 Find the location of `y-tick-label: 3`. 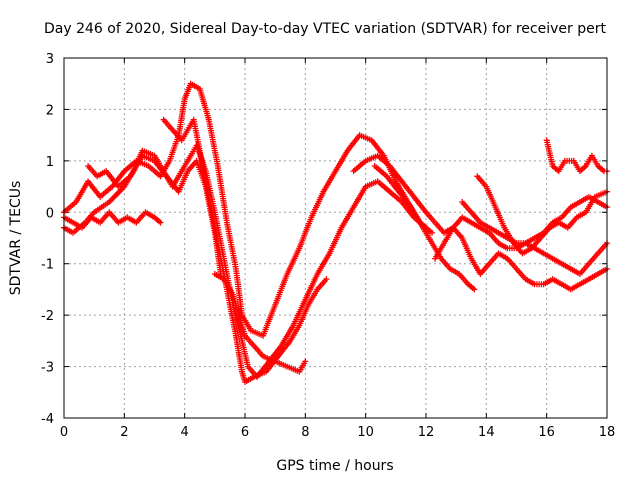

y-tick-label: 3 is located at coordinates (50, 59).